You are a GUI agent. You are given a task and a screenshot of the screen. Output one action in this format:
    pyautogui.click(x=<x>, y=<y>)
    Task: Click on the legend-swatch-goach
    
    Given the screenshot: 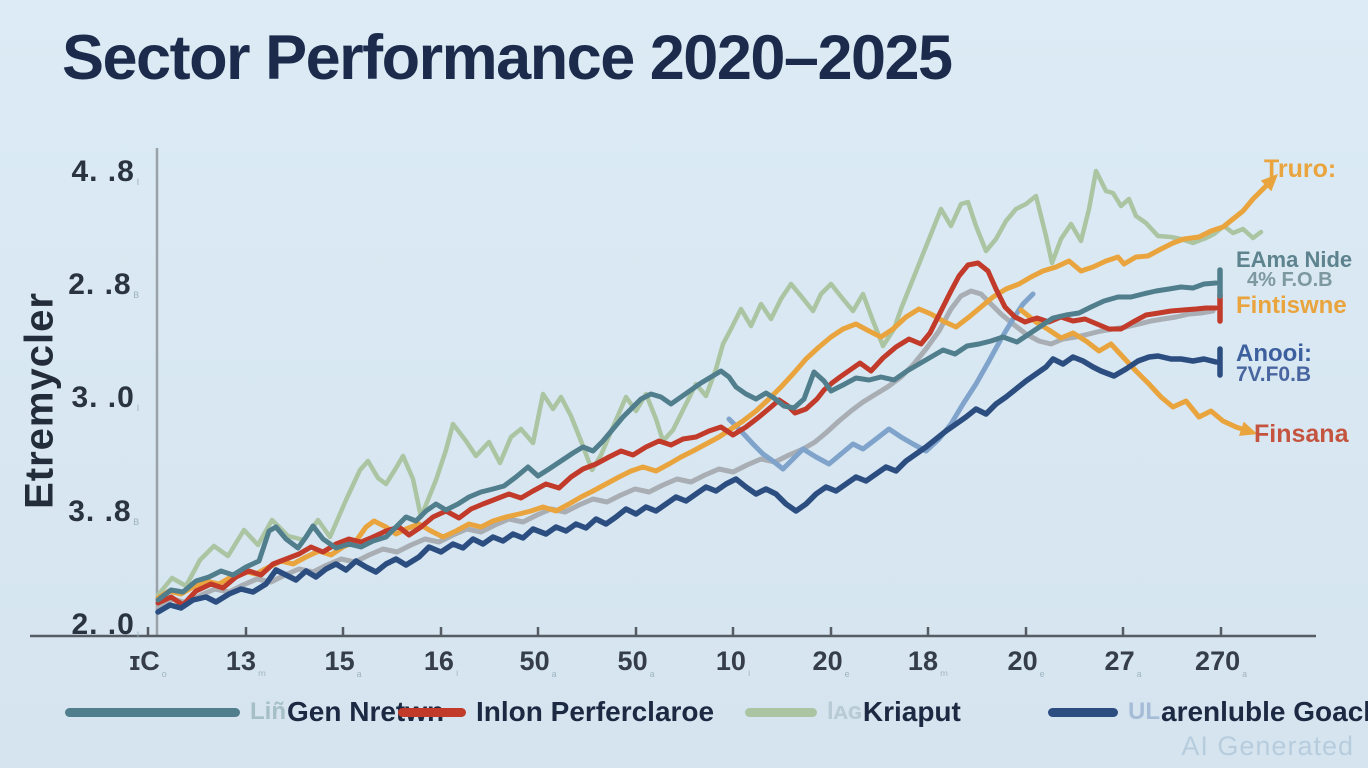 What is the action you would take?
    pyautogui.click(x=1083, y=712)
    